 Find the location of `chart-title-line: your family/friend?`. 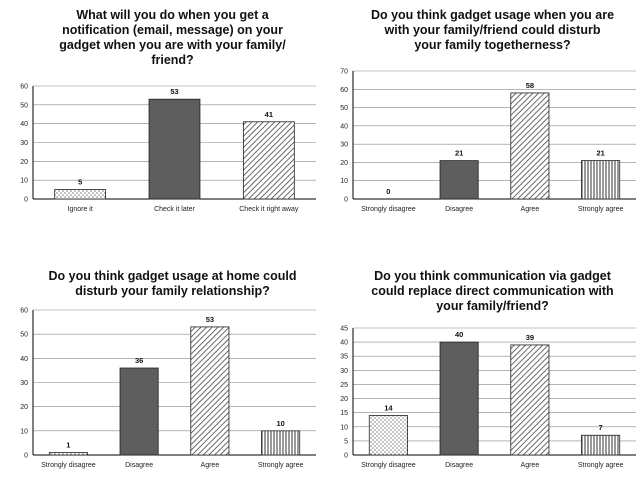

chart-title-line: your family/friend? is located at coordinates (492, 306).